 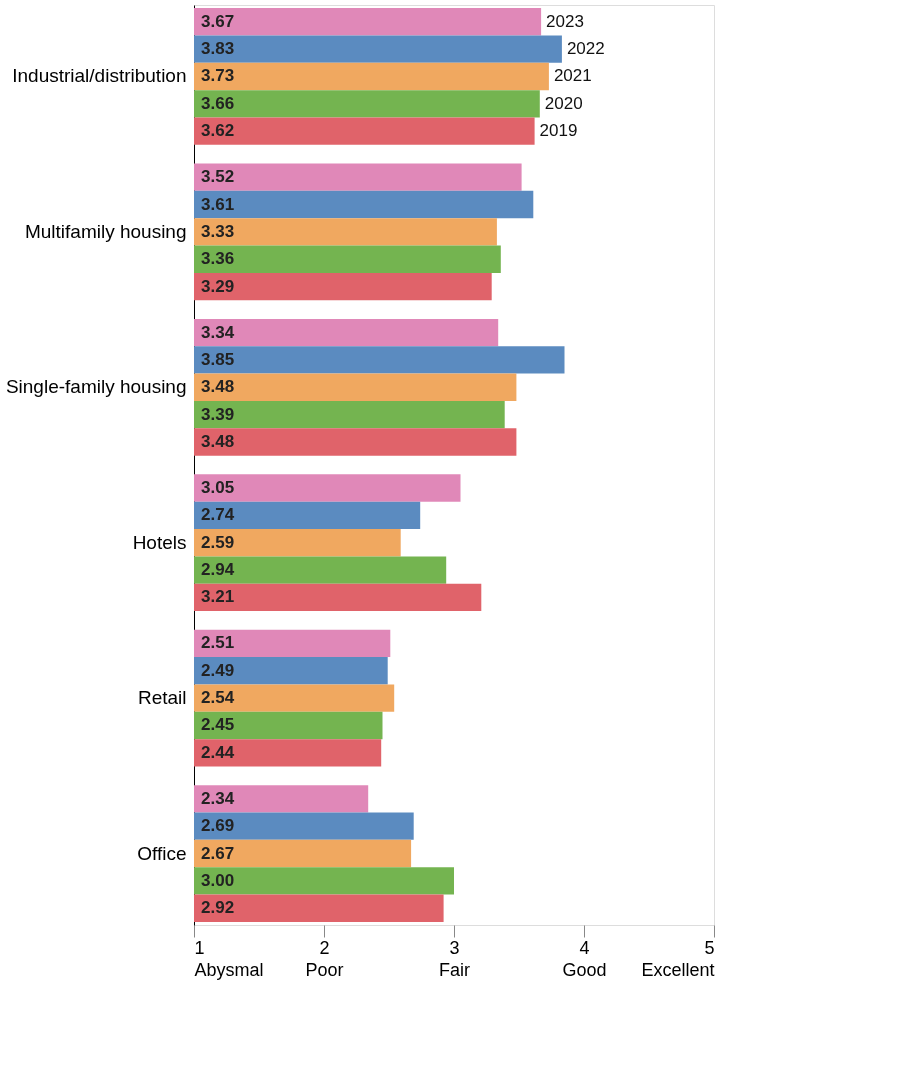 I want to click on series-label: 2022, so click(x=585, y=49).